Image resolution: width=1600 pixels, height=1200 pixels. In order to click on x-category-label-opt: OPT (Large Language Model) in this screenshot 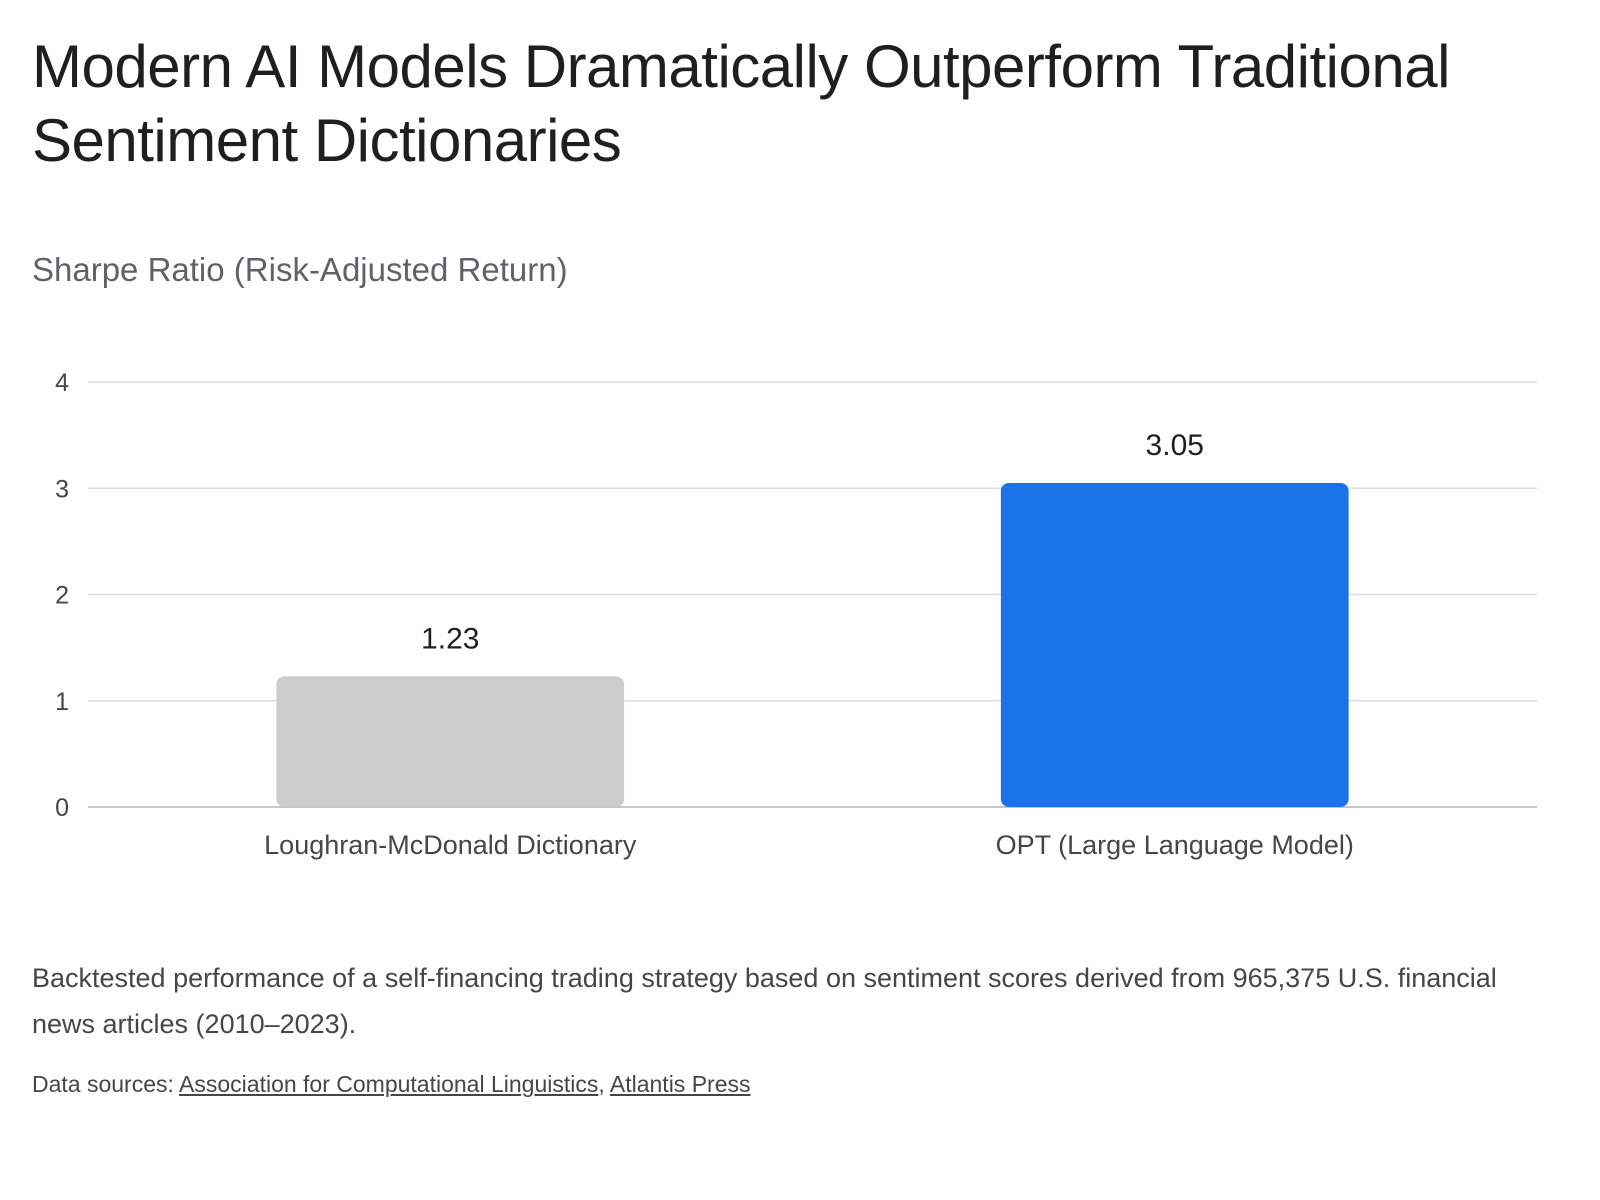, I will do `click(1175, 845)`.